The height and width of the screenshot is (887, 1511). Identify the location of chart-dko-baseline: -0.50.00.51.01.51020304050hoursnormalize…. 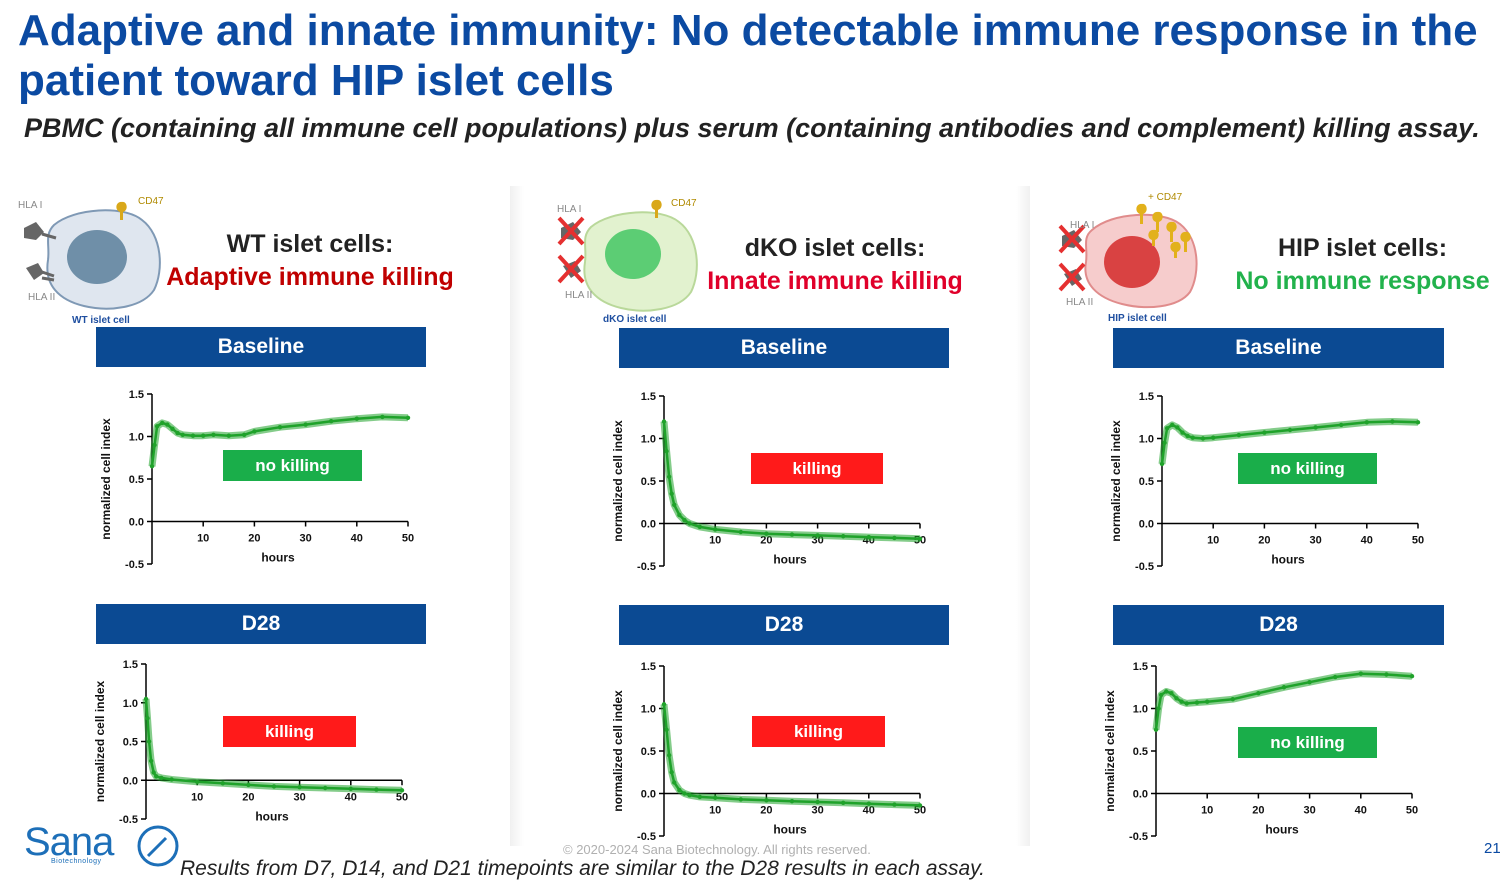
(768, 482).